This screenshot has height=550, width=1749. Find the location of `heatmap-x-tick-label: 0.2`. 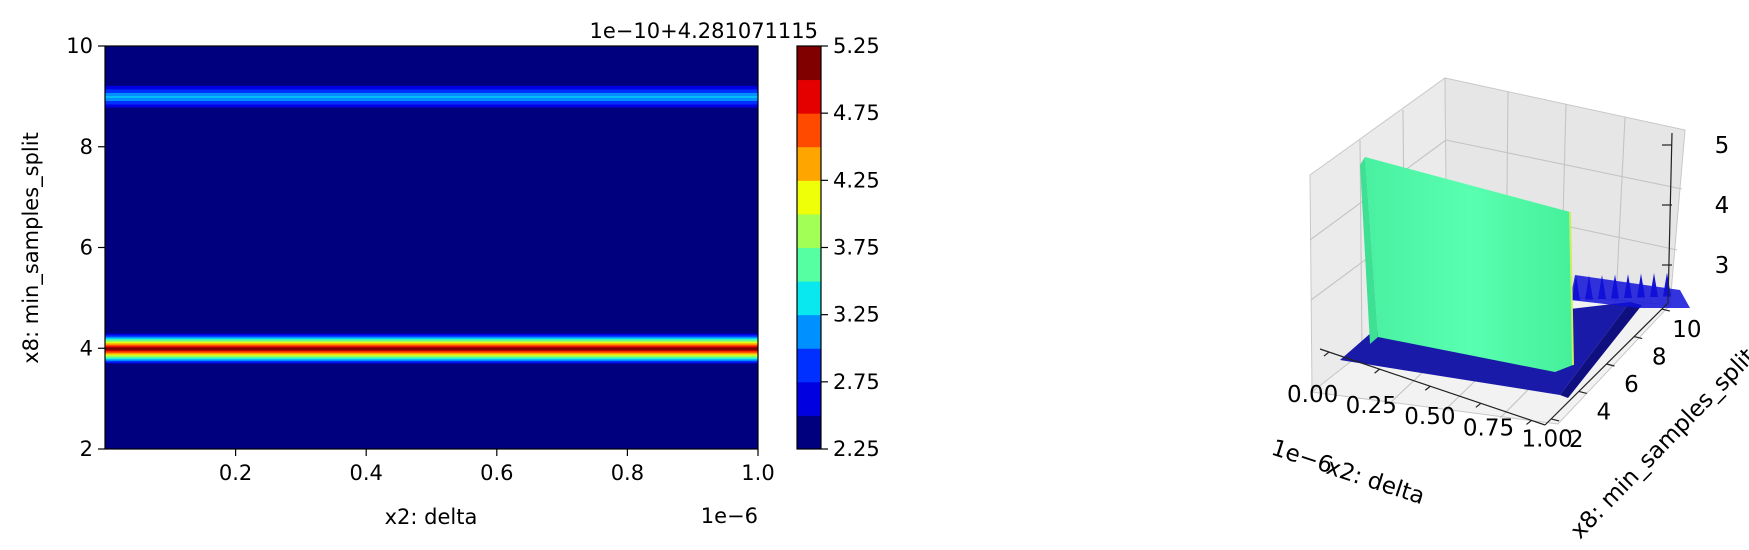

heatmap-x-tick-label: 0.2 is located at coordinates (235, 473).